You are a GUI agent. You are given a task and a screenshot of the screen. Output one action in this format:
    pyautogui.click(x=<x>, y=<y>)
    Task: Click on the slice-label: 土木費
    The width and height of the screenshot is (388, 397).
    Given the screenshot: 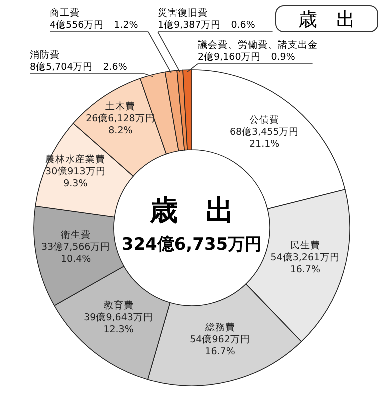 What is the action you would take?
    pyautogui.click(x=121, y=106)
    